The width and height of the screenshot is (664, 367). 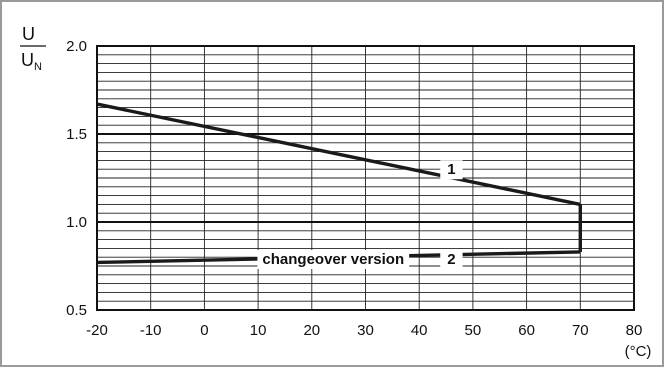 What do you see at coordinates (33, 48) in the screenshot?
I see `y-axis-label: U UN` at bounding box center [33, 48].